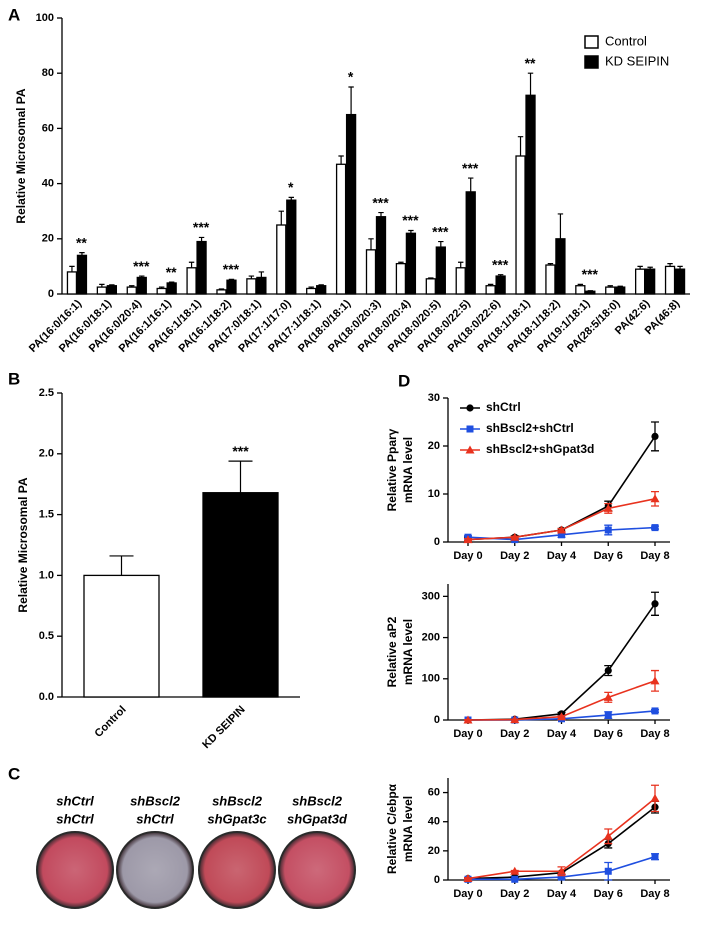 This screenshot has height=937, width=701. What do you see at coordinates (431, 679) in the screenshot?
I see `y-tick-label: 100` at bounding box center [431, 679].